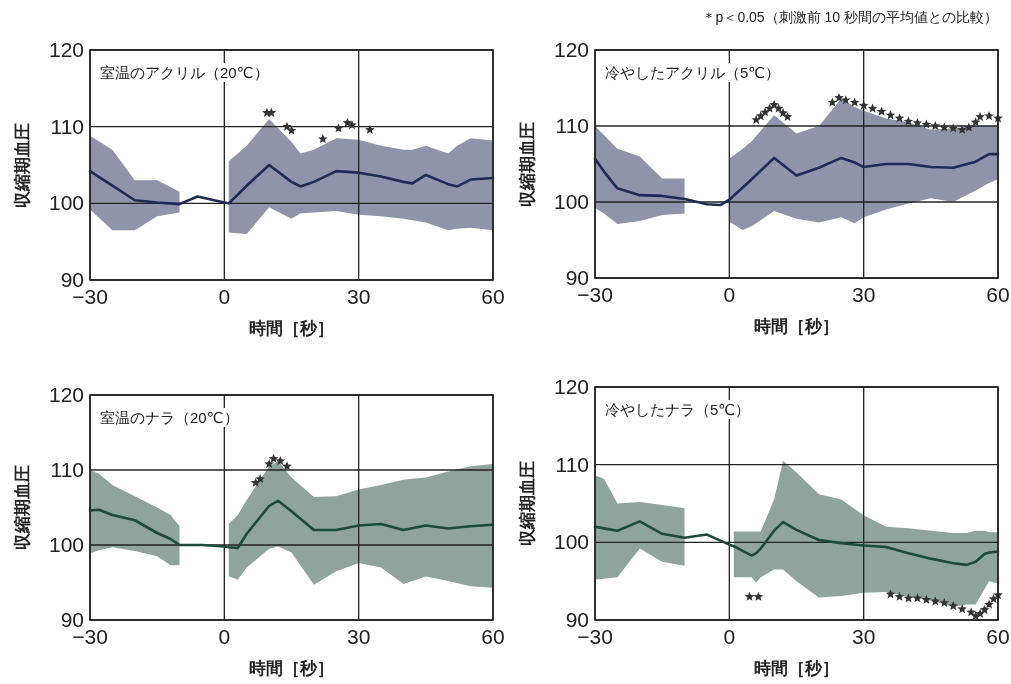  Describe the element at coordinates (678, 409) in the screenshot. I see `text: 冷やしたナラ（5℃）` at that location.